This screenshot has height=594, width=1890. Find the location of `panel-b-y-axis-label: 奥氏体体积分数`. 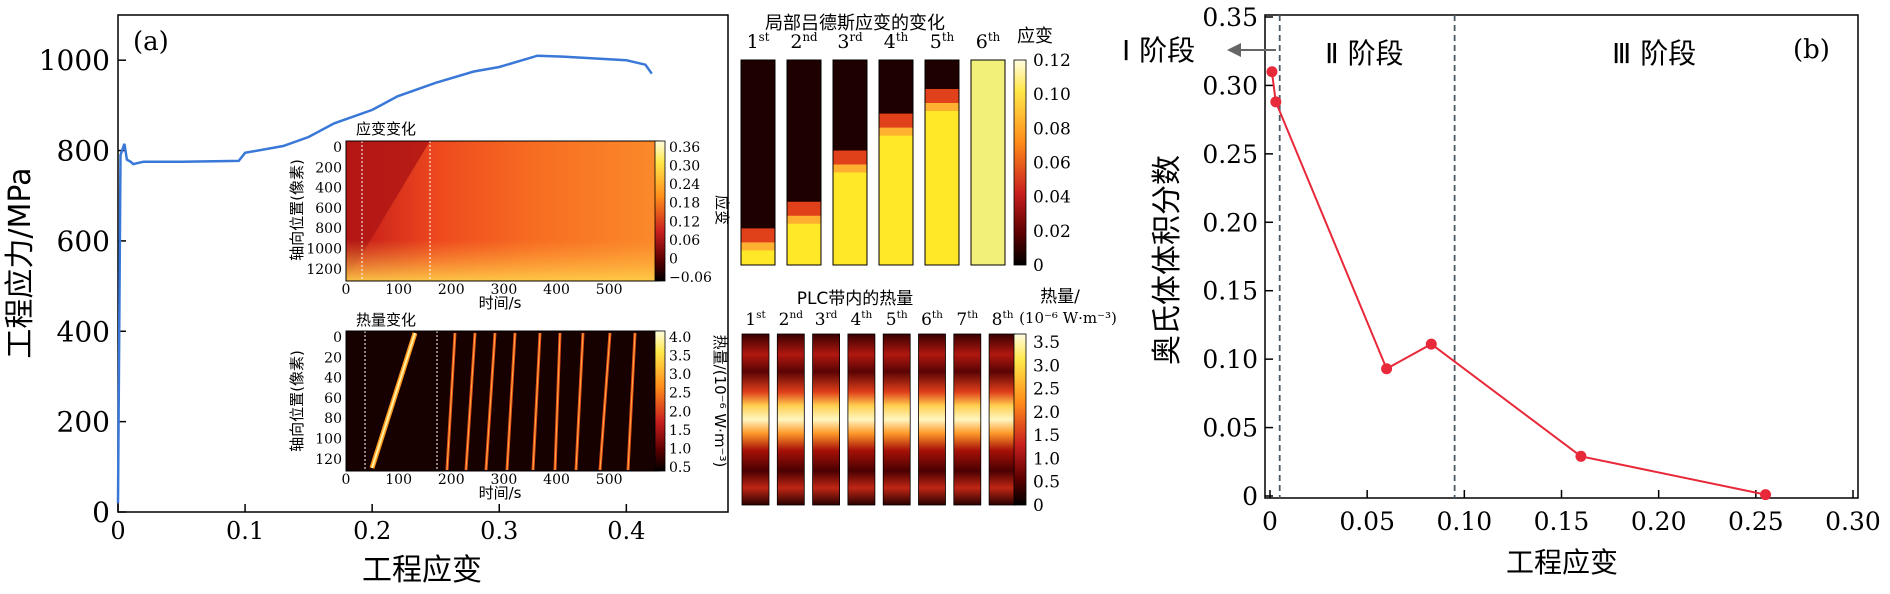

panel-b-y-axis-label: 奥氏体体积分数 is located at coordinates (1167, 260).